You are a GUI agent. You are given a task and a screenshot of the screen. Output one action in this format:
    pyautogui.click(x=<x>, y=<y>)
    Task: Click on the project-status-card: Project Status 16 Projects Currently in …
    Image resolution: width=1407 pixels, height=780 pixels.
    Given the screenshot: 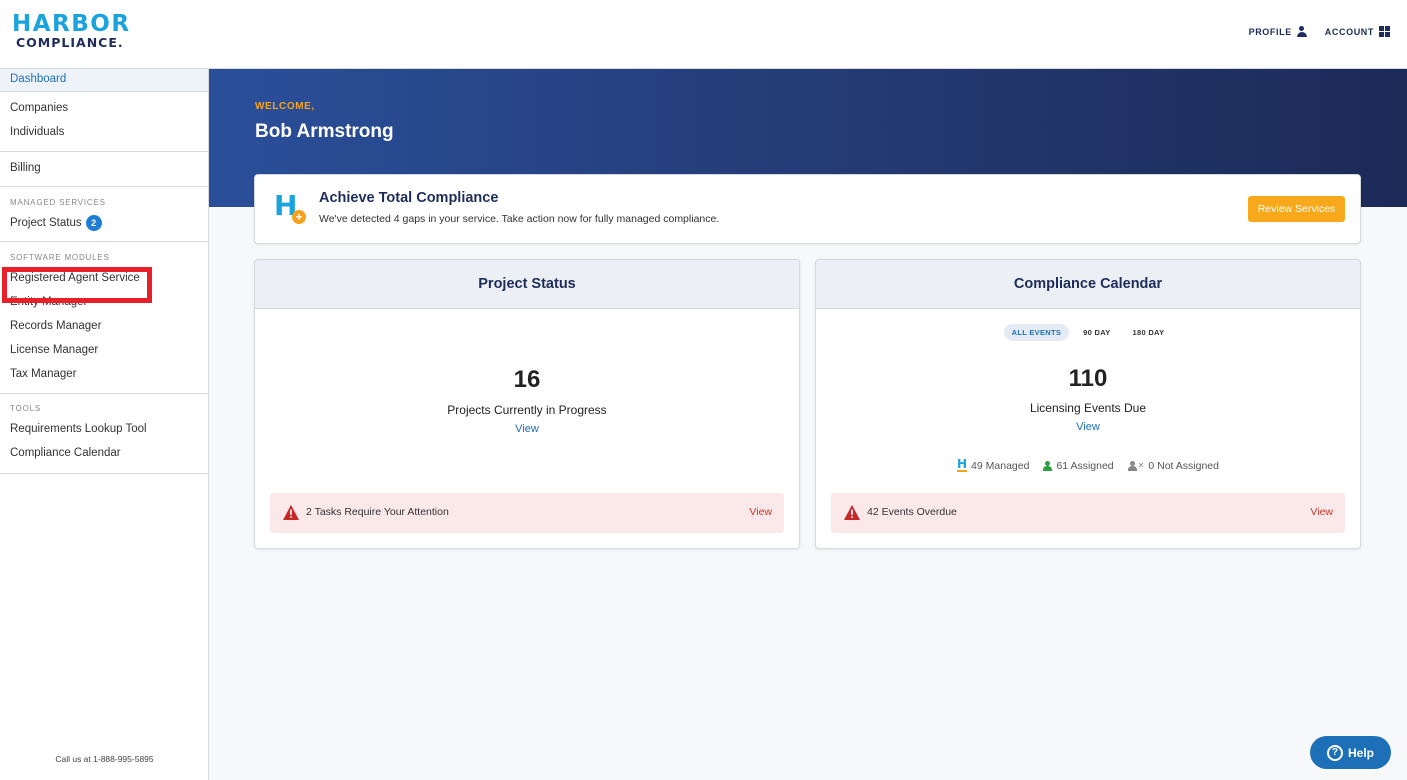 What is the action you would take?
    pyautogui.click(x=527, y=404)
    